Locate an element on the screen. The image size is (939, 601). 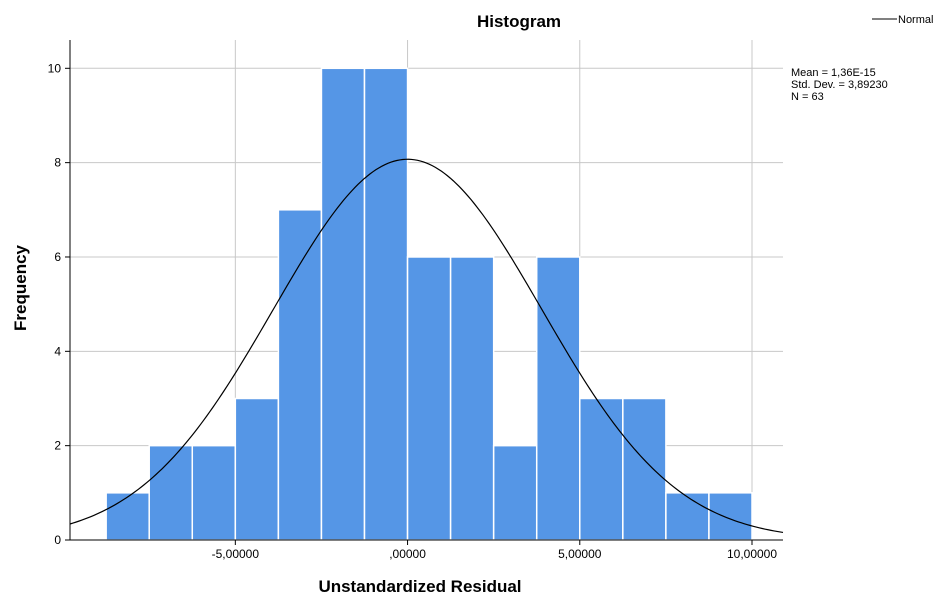
y-tick-label: 2 is located at coordinates (57, 446).